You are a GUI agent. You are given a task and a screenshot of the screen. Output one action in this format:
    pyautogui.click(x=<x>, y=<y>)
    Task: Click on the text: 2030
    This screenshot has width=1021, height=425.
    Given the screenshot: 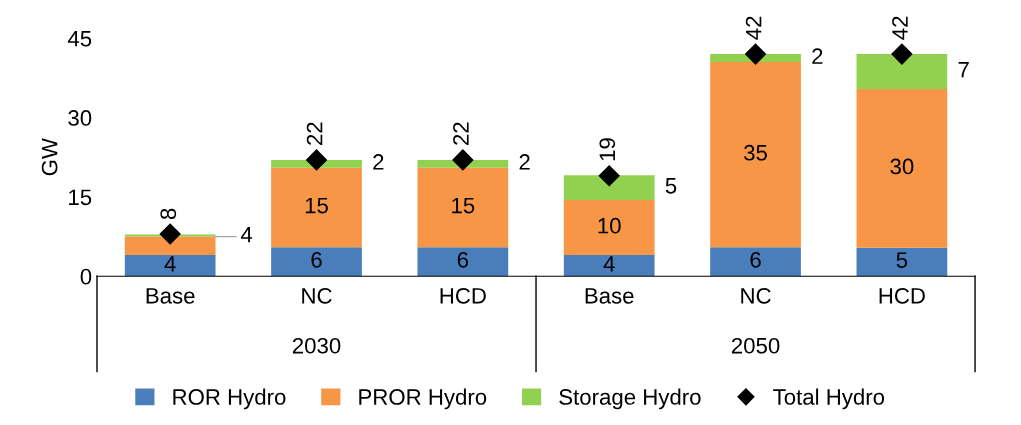 What is the action you would take?
    pyautogui.click(x=316, y=345)
    